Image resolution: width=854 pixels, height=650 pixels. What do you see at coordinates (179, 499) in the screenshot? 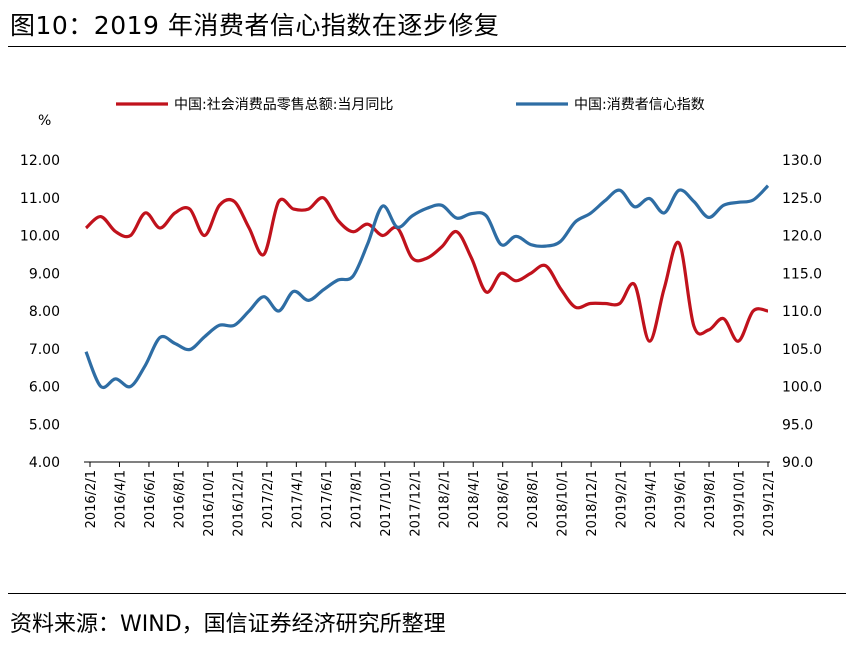
I see `x-tick-label: 2016/8/1` at bounding box center [179, 499].